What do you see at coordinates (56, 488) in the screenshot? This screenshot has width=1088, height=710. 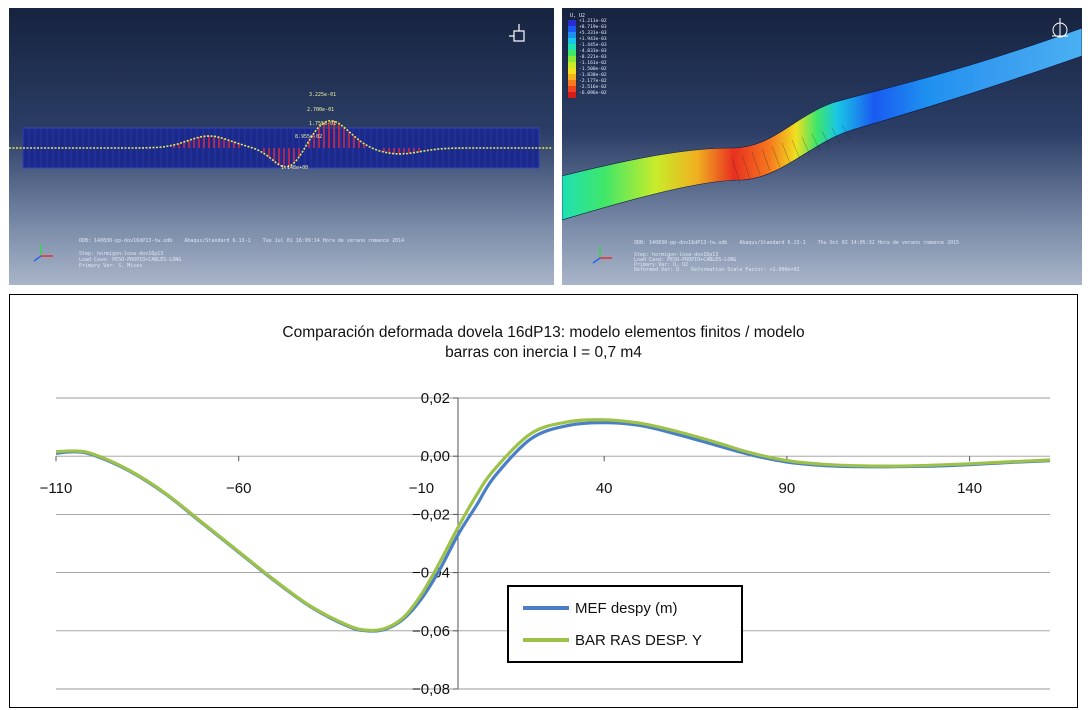 I see `x-tick-label: −110` at bounding box center [56, 488].